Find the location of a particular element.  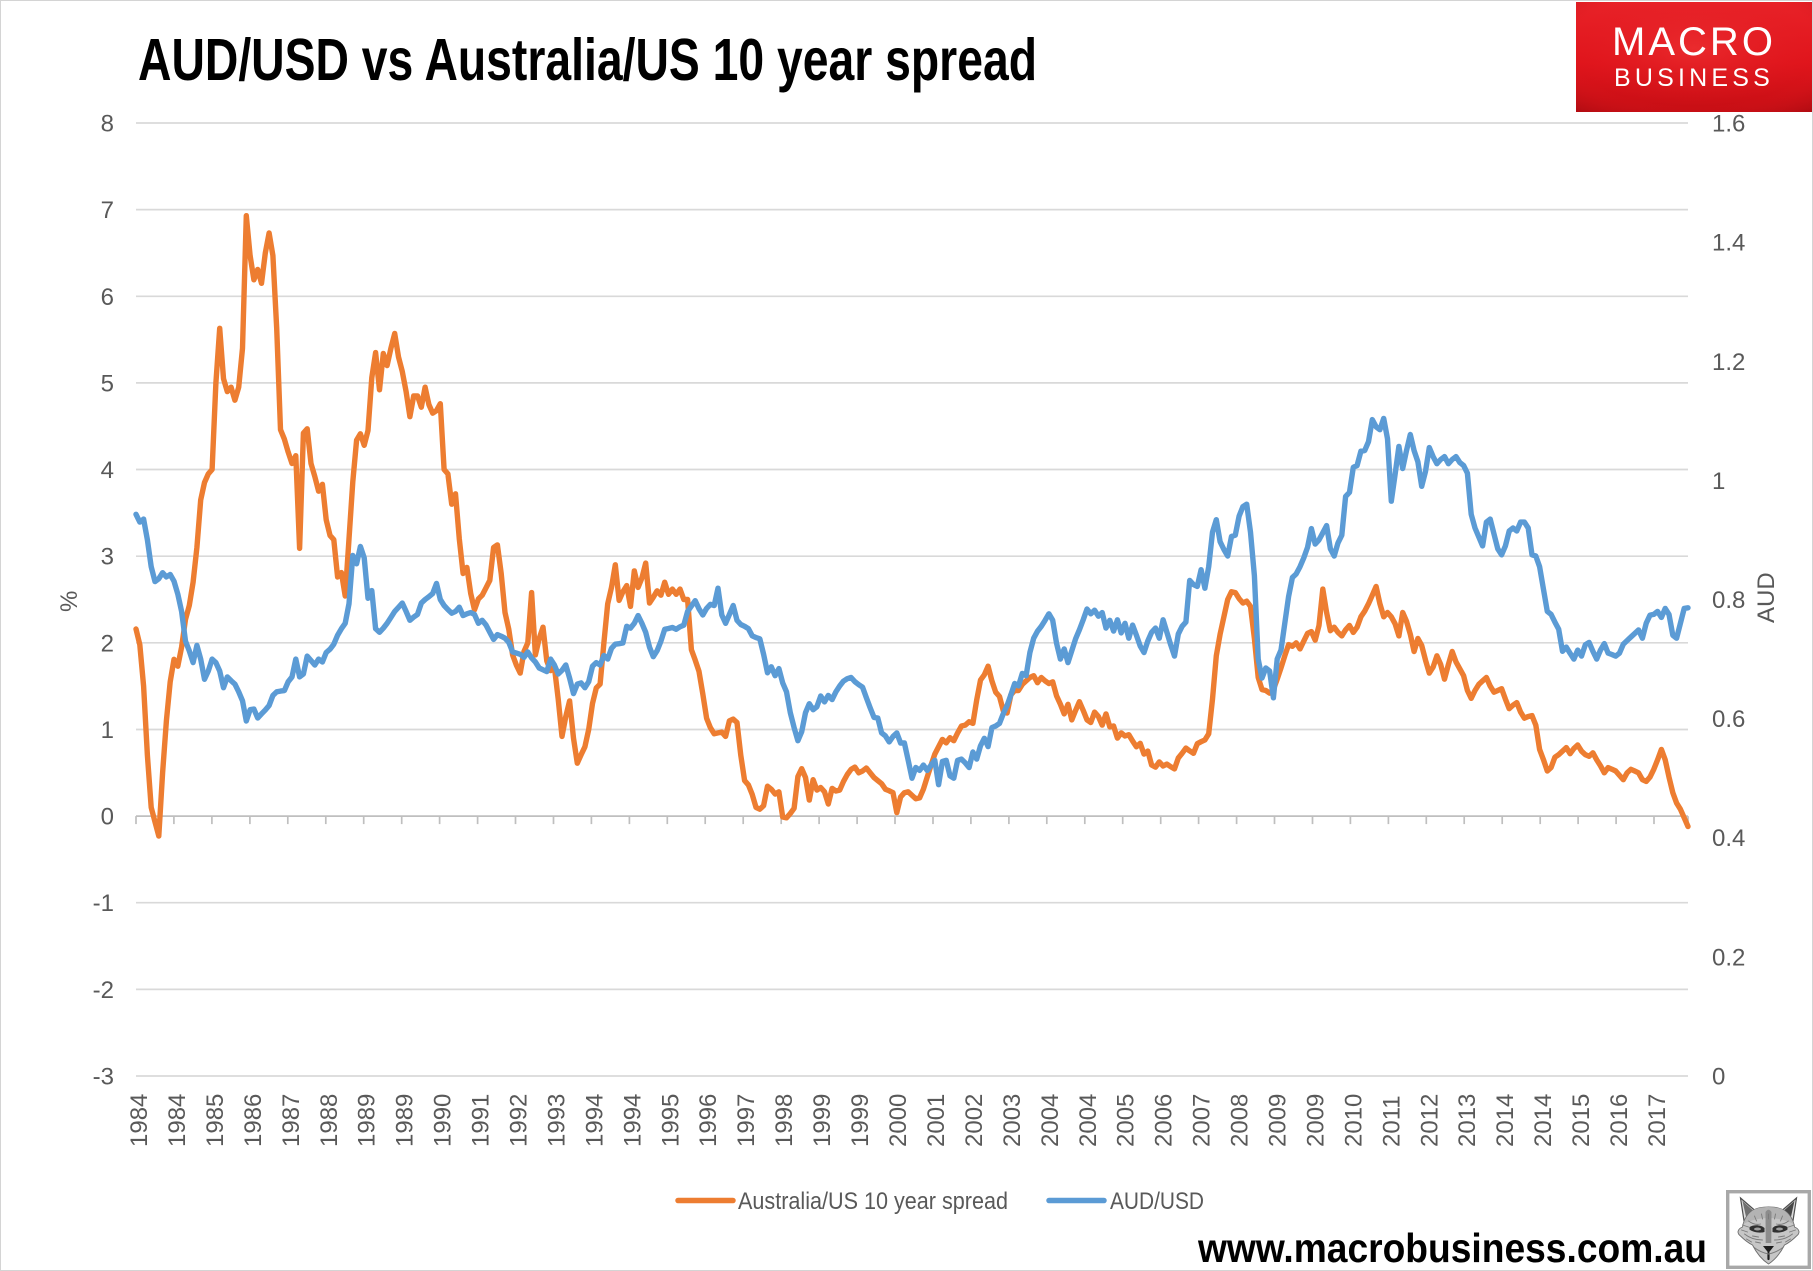

svg-text: 8 is located at coordinates (107, 124).